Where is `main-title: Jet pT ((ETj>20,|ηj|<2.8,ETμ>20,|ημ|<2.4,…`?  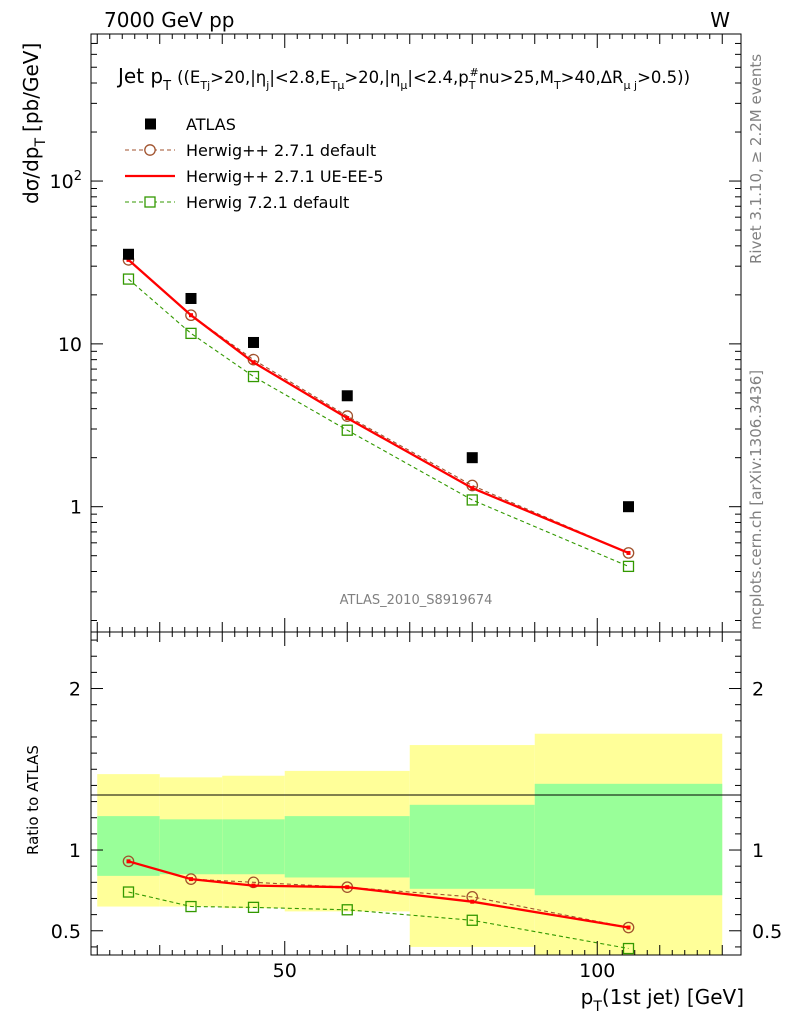 main-title: Jet pT ((ETj>20,|ηj|<2.8,ETμ>20,|ημ|<2.4,… is located at coordinates (403, 79).